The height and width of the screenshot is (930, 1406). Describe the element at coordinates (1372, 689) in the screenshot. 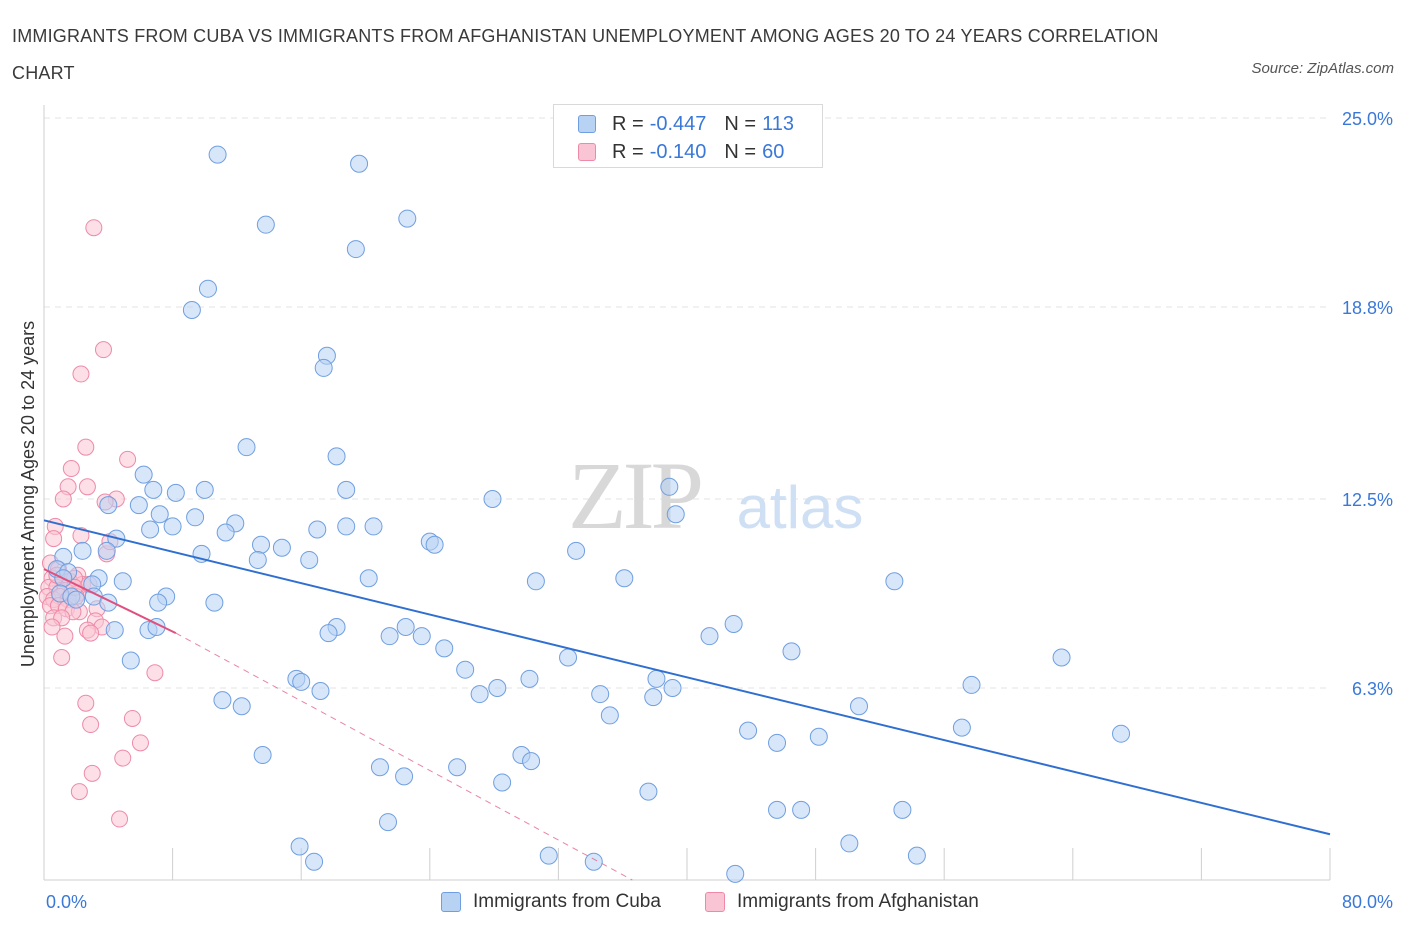

I see `y-tick-label: 6.3%` at that location.